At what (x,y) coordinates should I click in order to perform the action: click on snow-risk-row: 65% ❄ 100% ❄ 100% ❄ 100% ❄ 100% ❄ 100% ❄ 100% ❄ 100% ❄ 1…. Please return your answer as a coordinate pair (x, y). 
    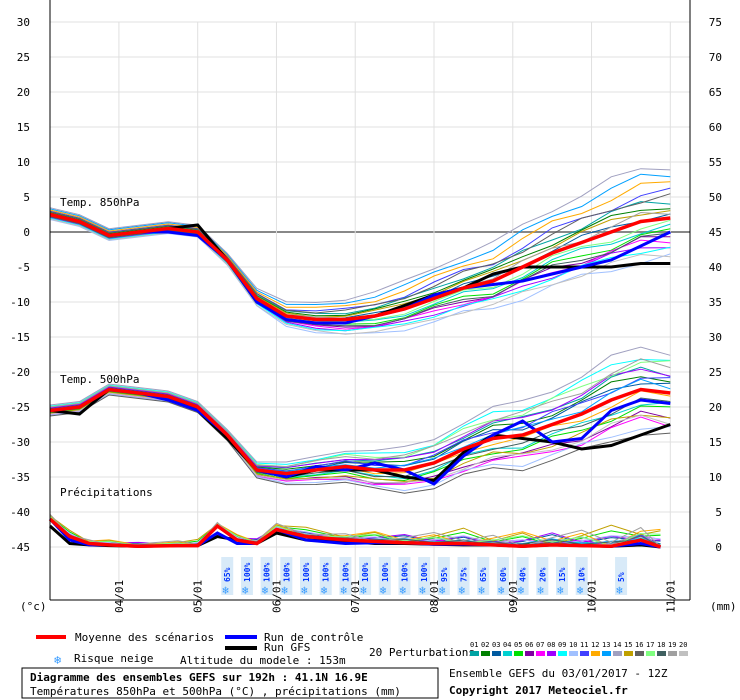
    Looking at the image, I should click on (424, 577).